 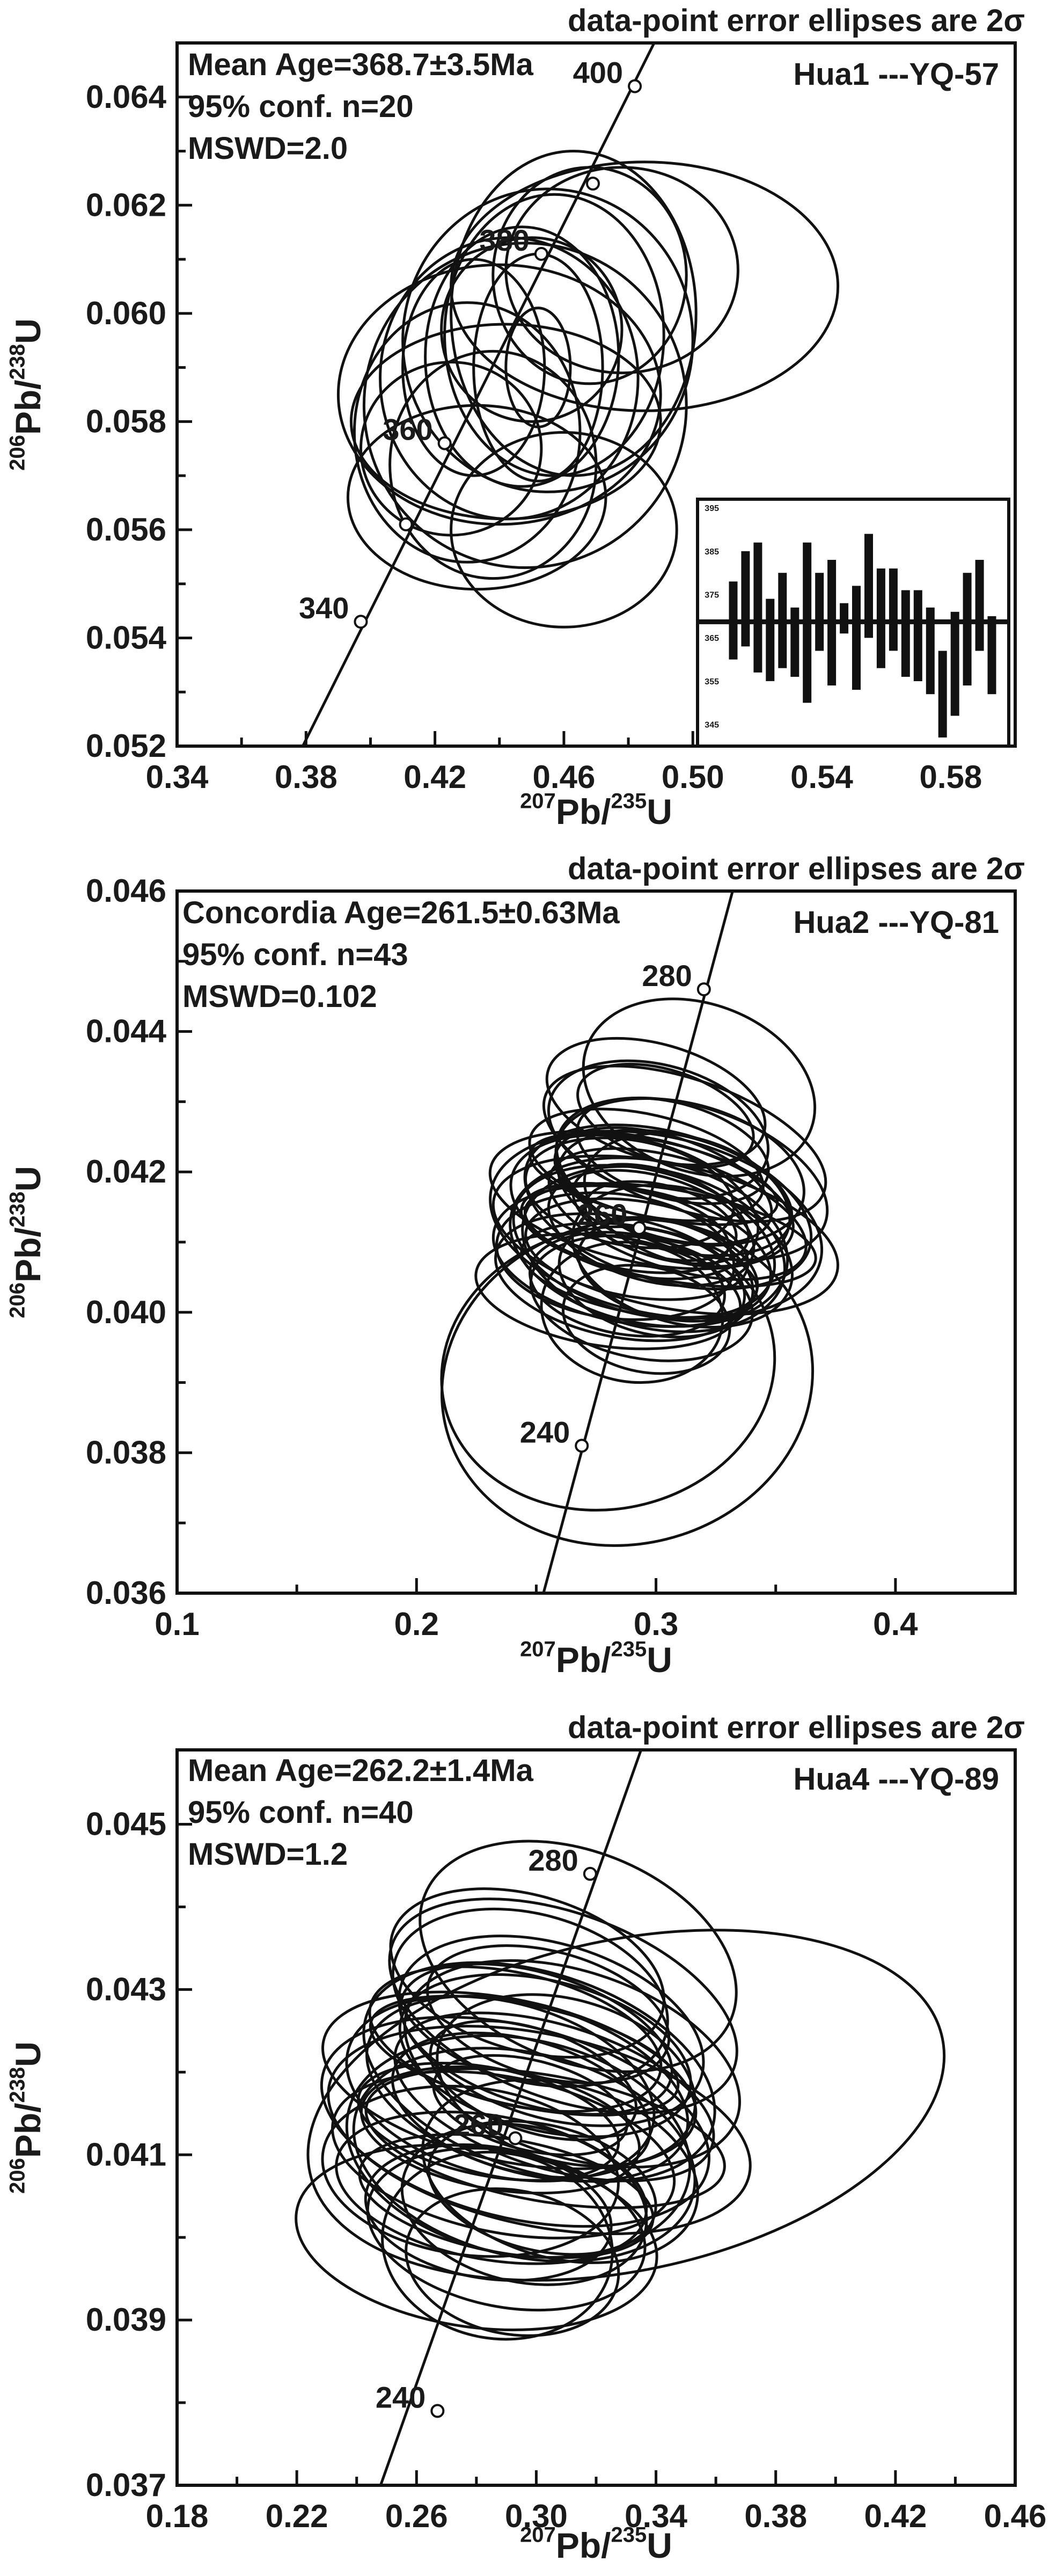 I want to click on y-tick-label: 0.060, so click(x=126, y=313).